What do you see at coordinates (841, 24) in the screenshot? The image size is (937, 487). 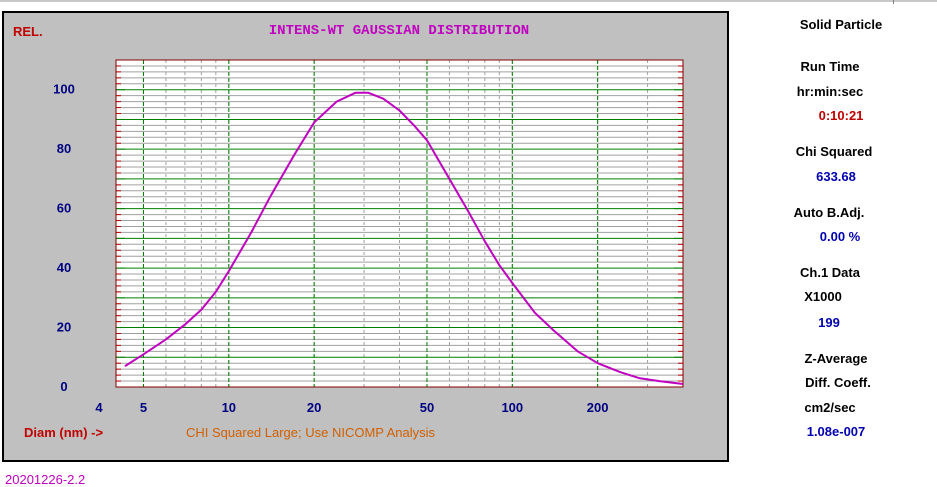 I see `particle-type: Solid Particle` at bounding box center [841, 24].